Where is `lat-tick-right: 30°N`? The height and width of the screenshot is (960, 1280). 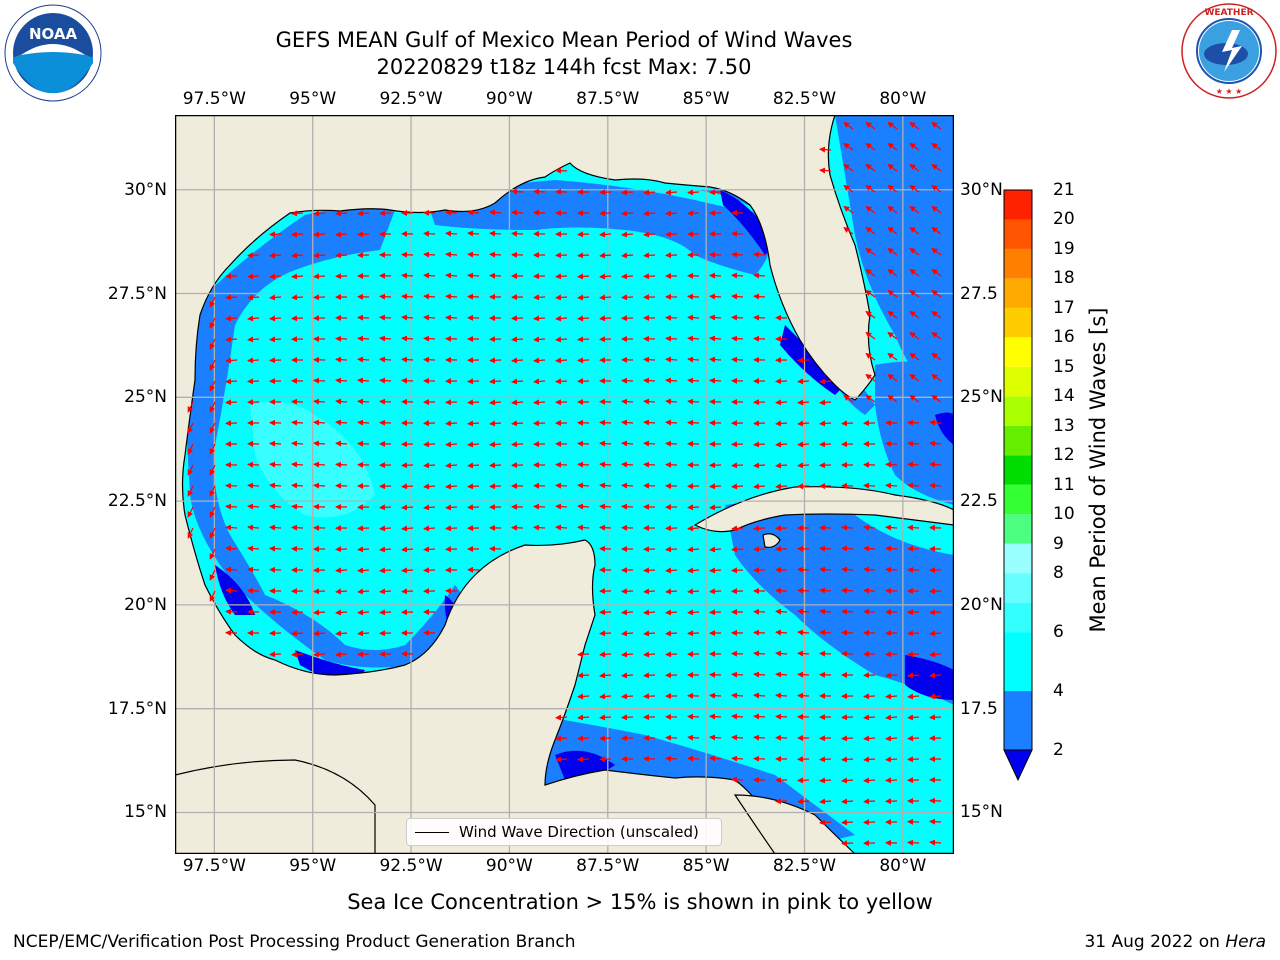 lat-tick-right: 30°N is located at coordinates (981, 189).